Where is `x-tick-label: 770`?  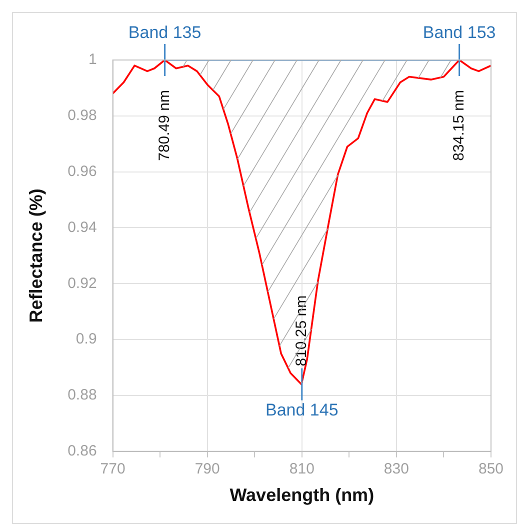
x-tick-label: 770 is located at coordinates (113, 469).